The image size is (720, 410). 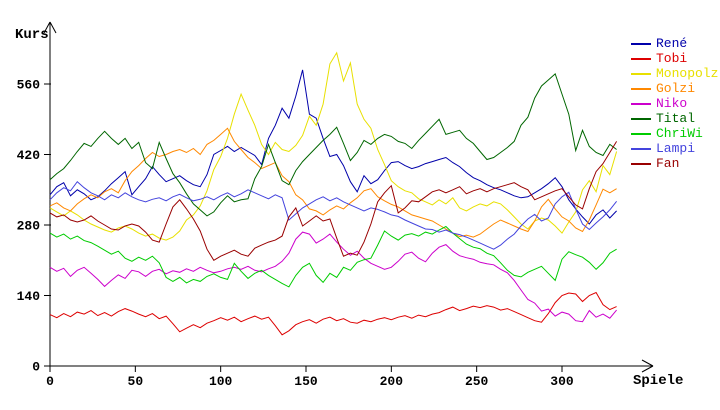 I want to click on legend-item-ren: René, so click(x=674, y=43).